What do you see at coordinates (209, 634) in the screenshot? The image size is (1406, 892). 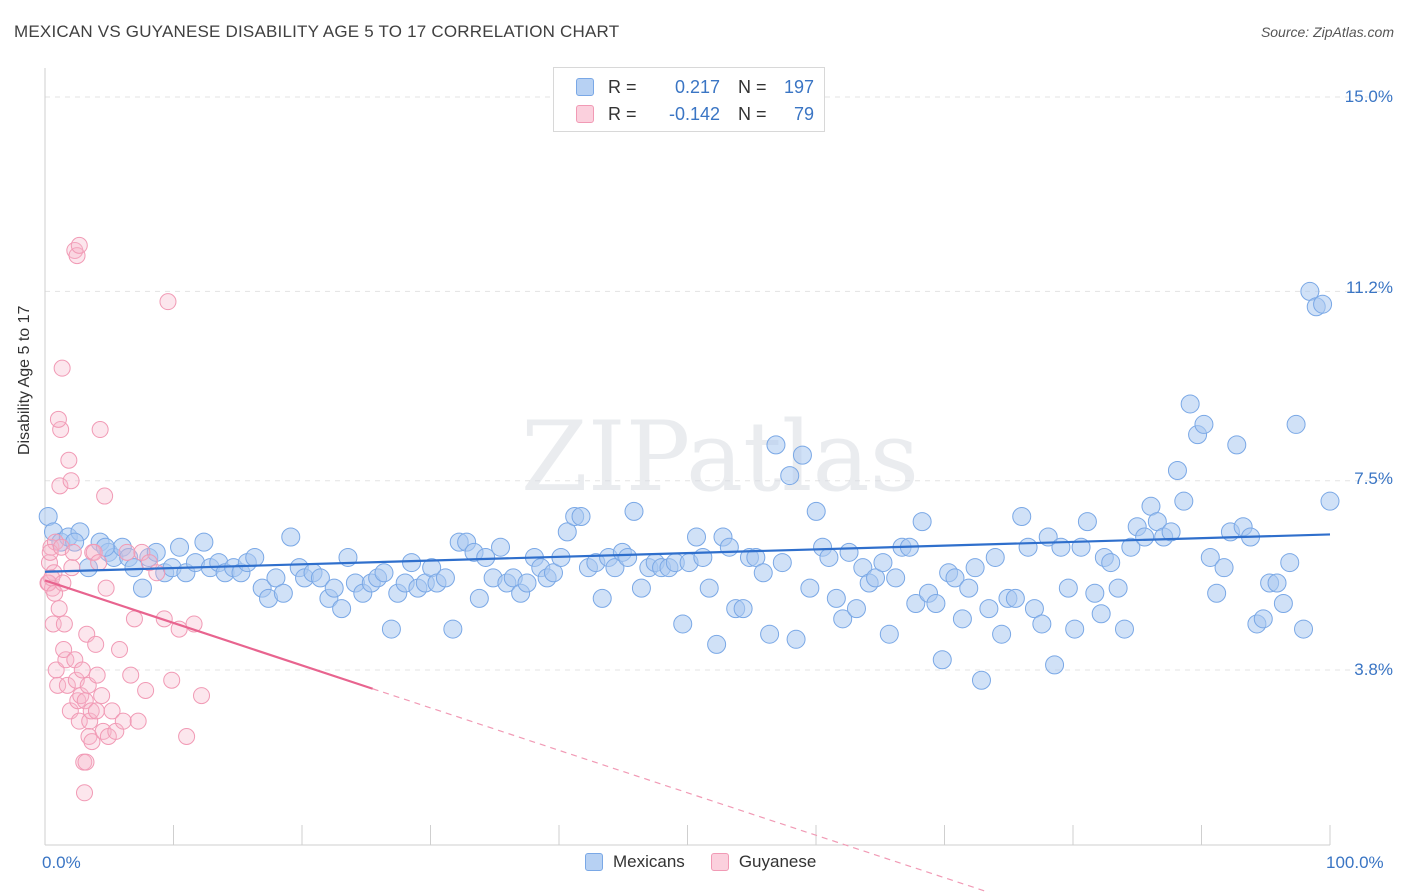 I see `guyanese-trend-line` at bounding box center [209, 634].